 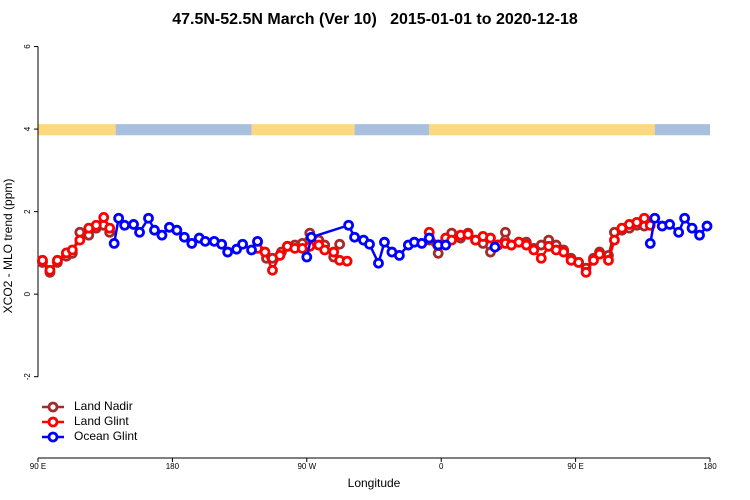 I want to click on x-axis-title: Longitude, so click(x=374, y=483).